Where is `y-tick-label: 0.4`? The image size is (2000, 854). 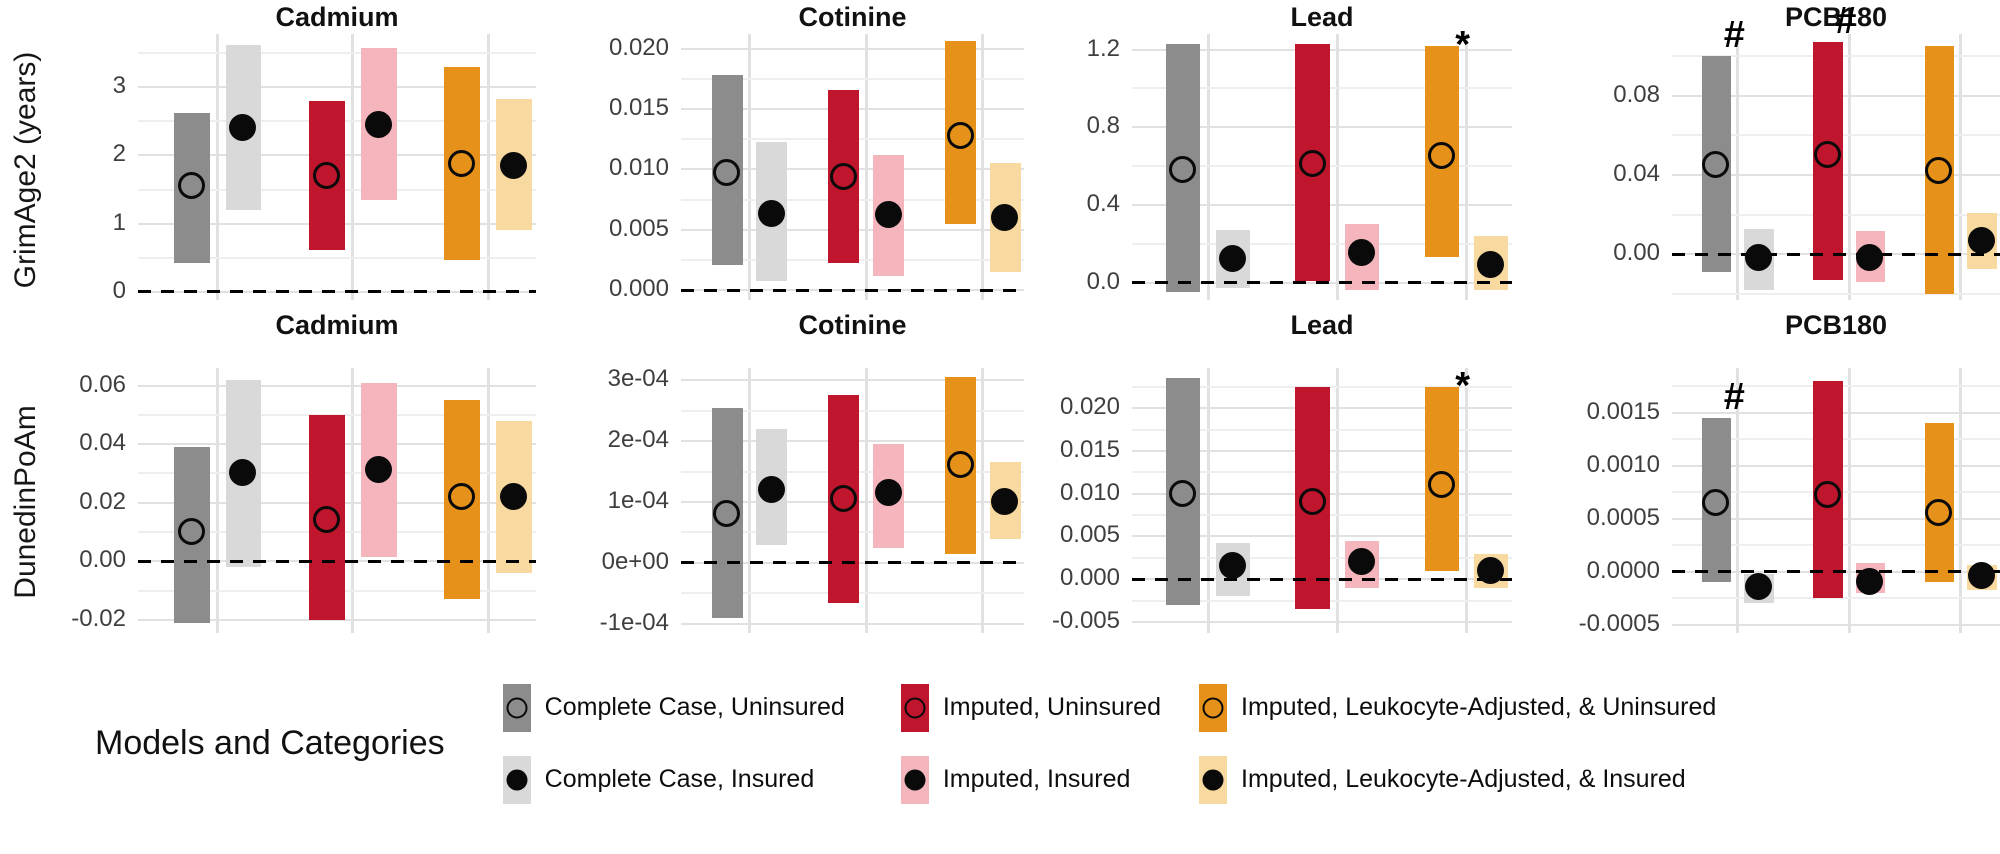
y-tick-label: 0.4 is located at coordinates (1103, 203).